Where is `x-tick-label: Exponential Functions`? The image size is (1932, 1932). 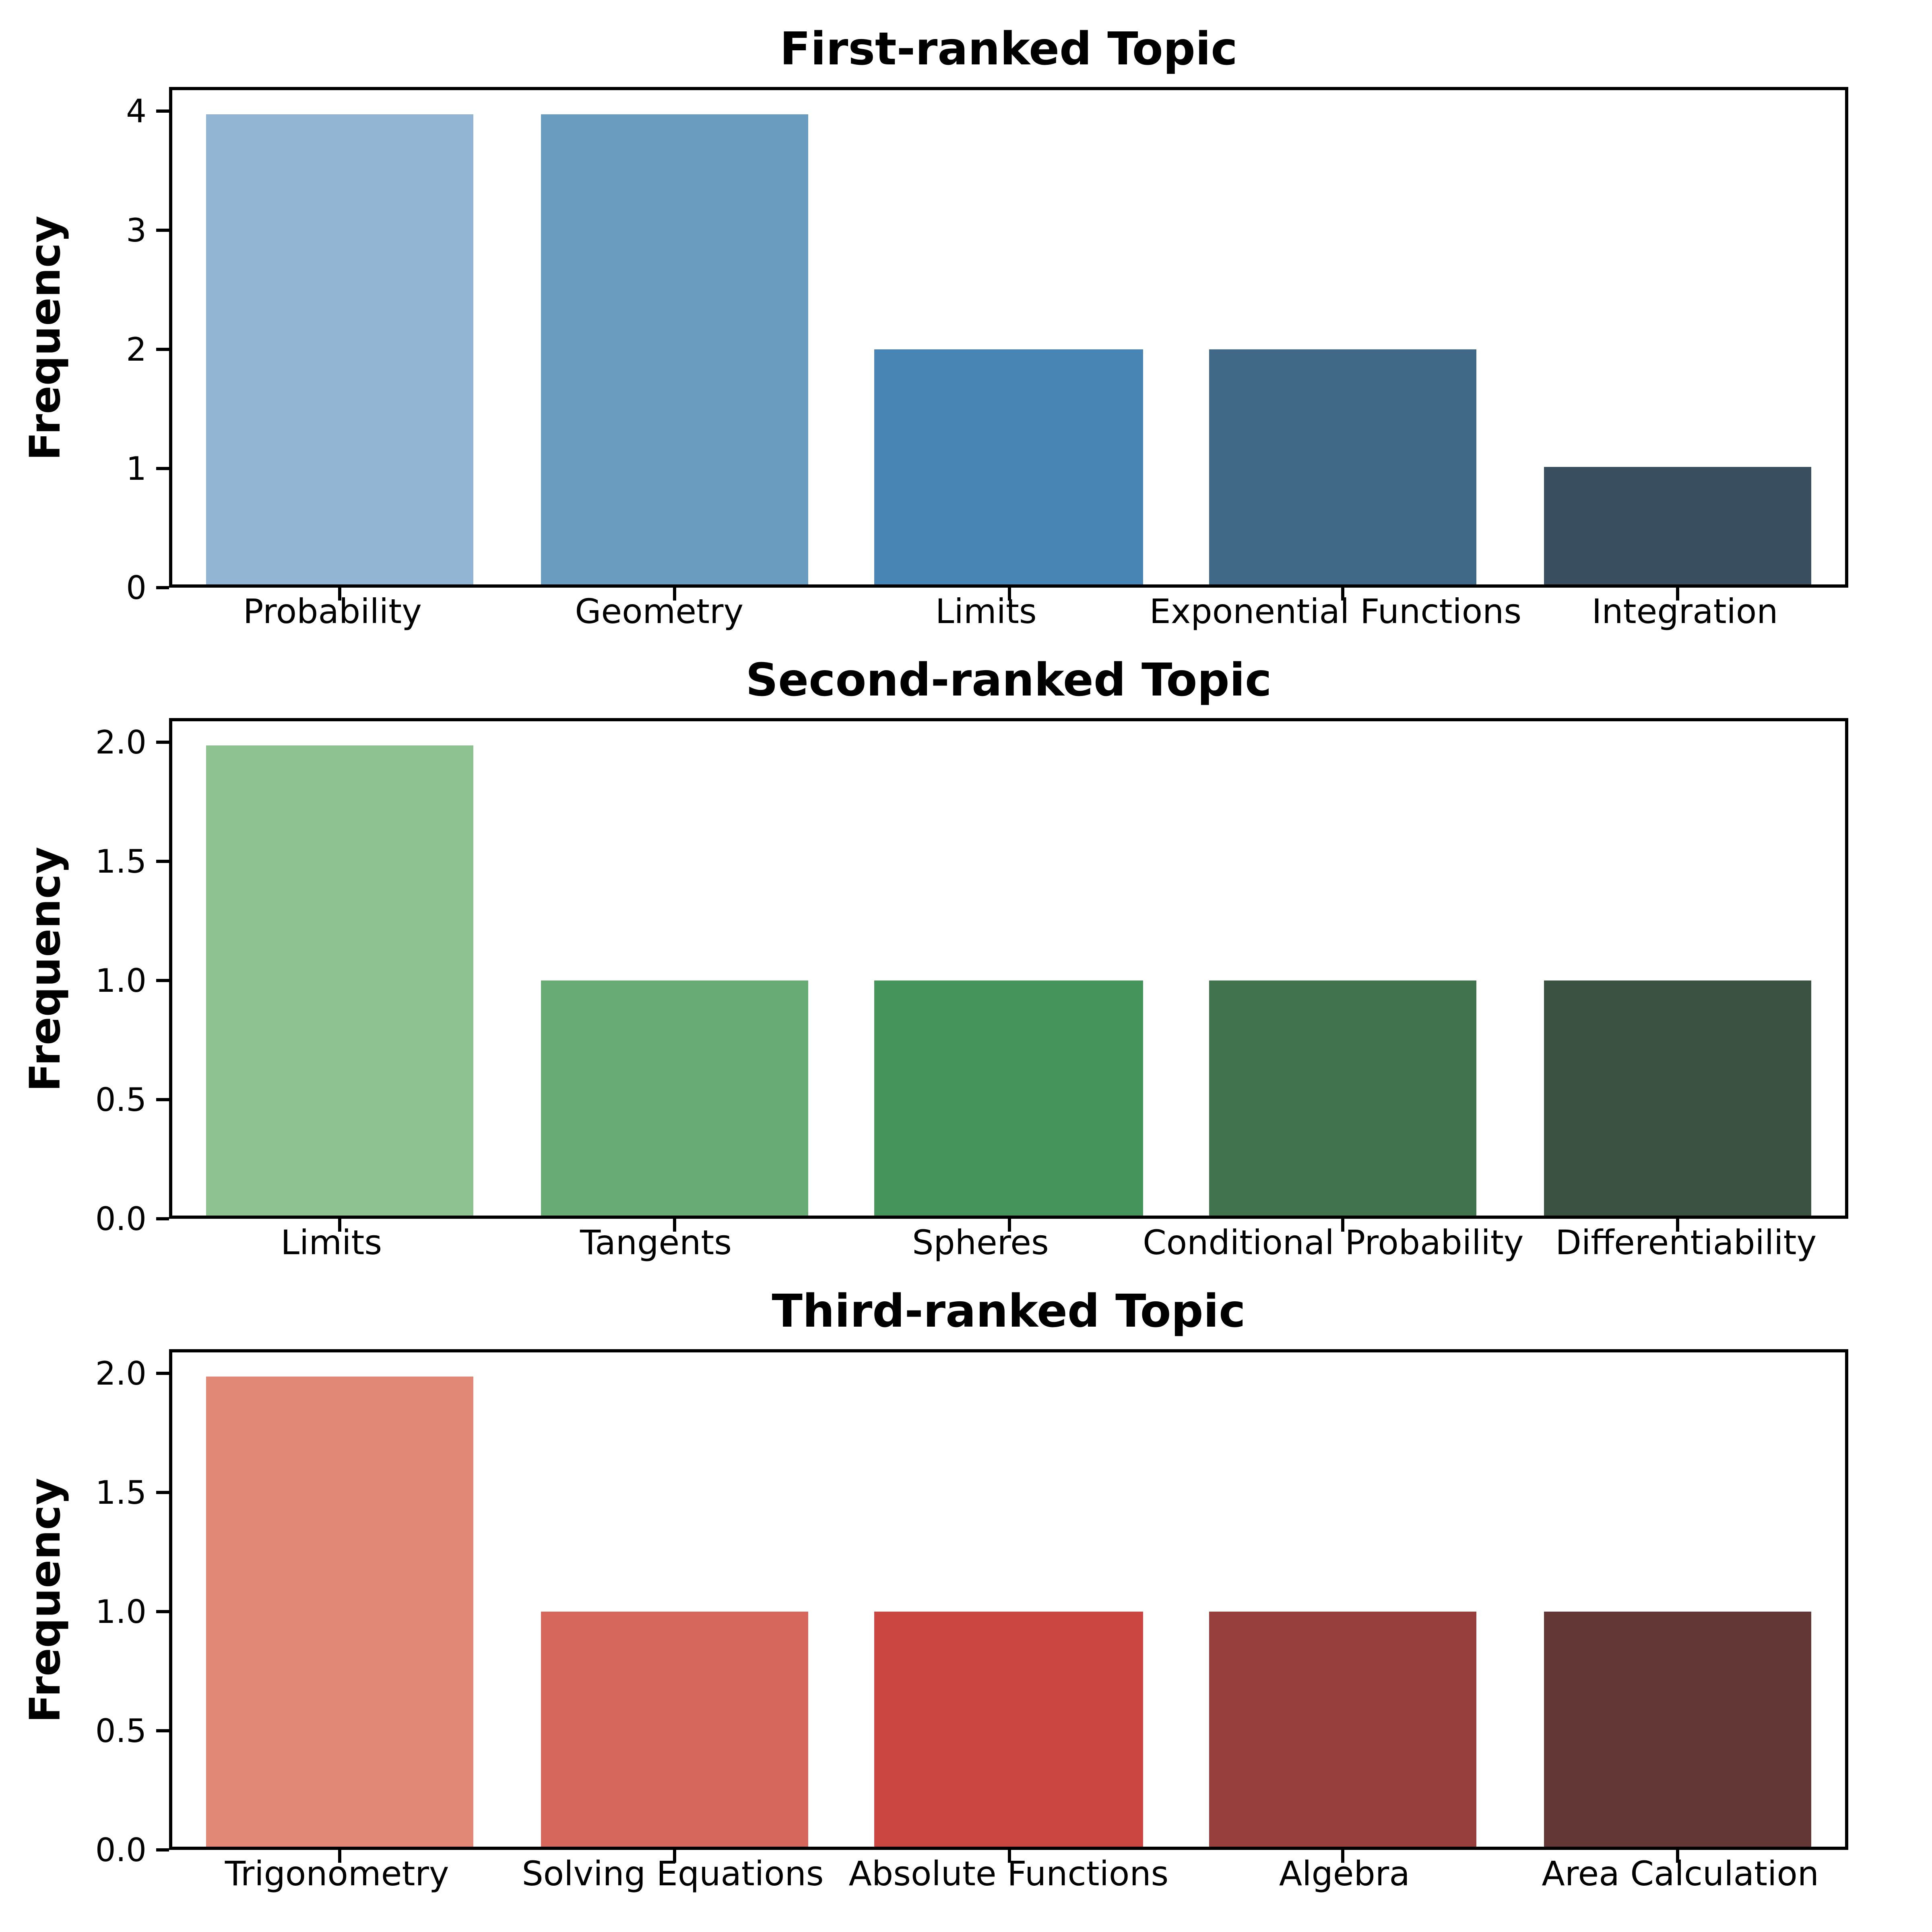 x-tick-label: Exponential Functions is located at coordinates (1335, 611).